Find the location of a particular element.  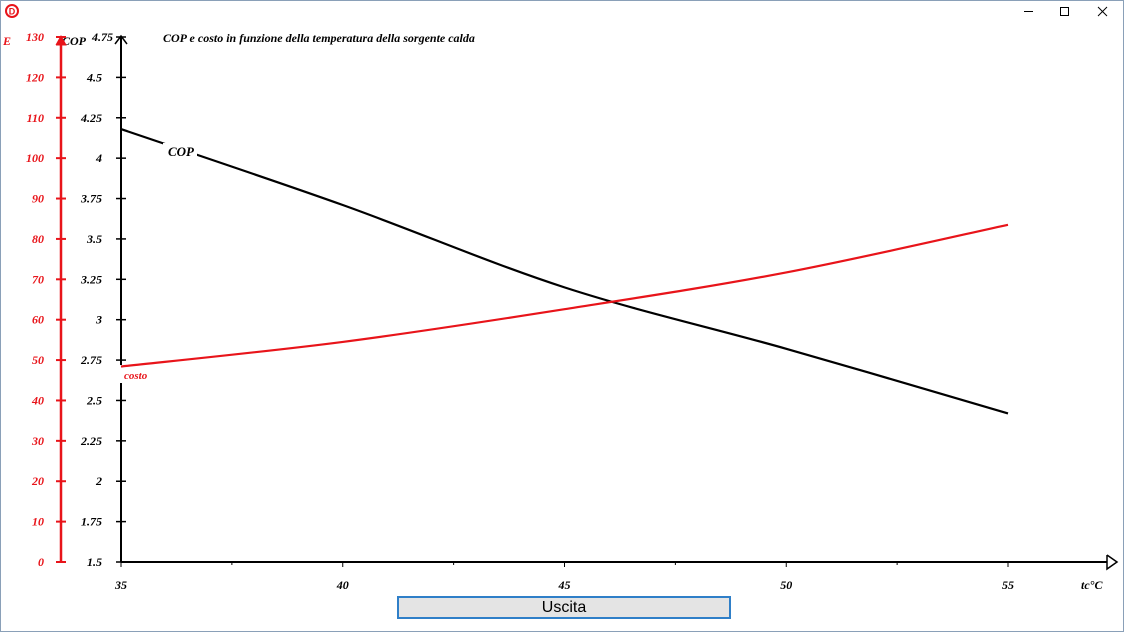

e-axis-tick-label: 110 is located at coordinates (35, 118).